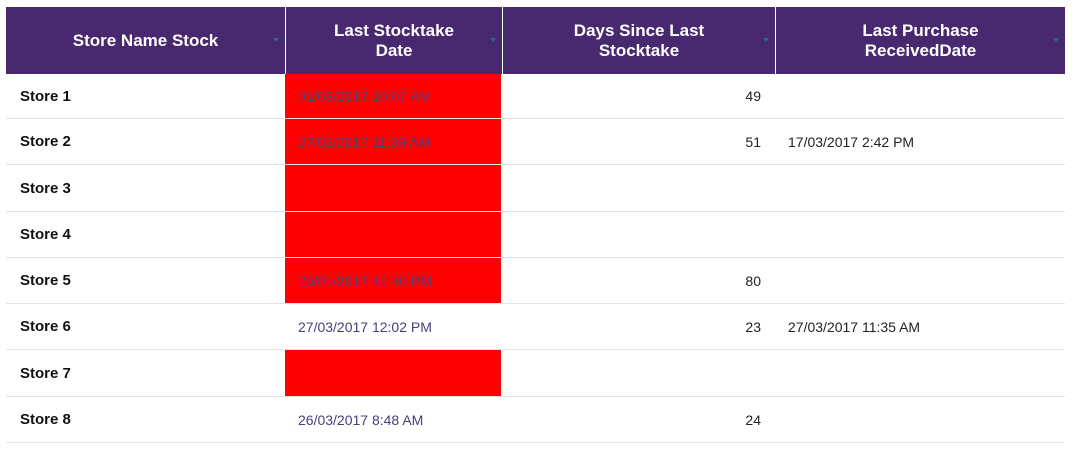 This screenshot has height=449, width=1082. Describe the element at coordinates (854, 326) in the screenshot. I see `last-purchase-date-cell: 27/03/2017 11:35 AM` at that location.